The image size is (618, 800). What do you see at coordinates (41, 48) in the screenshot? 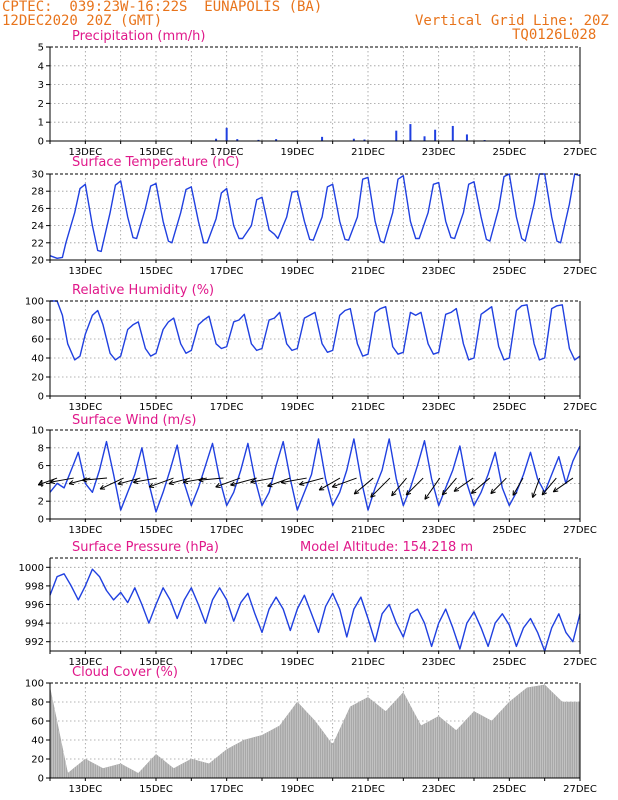
I see `precip-ytick-label: 5` at bounding box center [41, 48].